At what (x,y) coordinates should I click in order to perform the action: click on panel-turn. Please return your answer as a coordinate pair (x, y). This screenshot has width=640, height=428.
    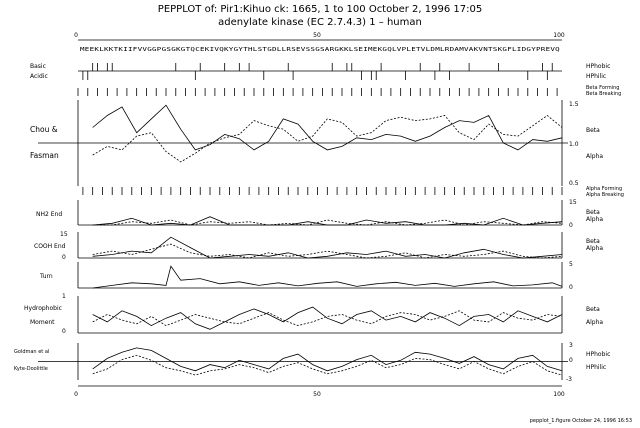
    Looking at the image, I should click on (320, 275).